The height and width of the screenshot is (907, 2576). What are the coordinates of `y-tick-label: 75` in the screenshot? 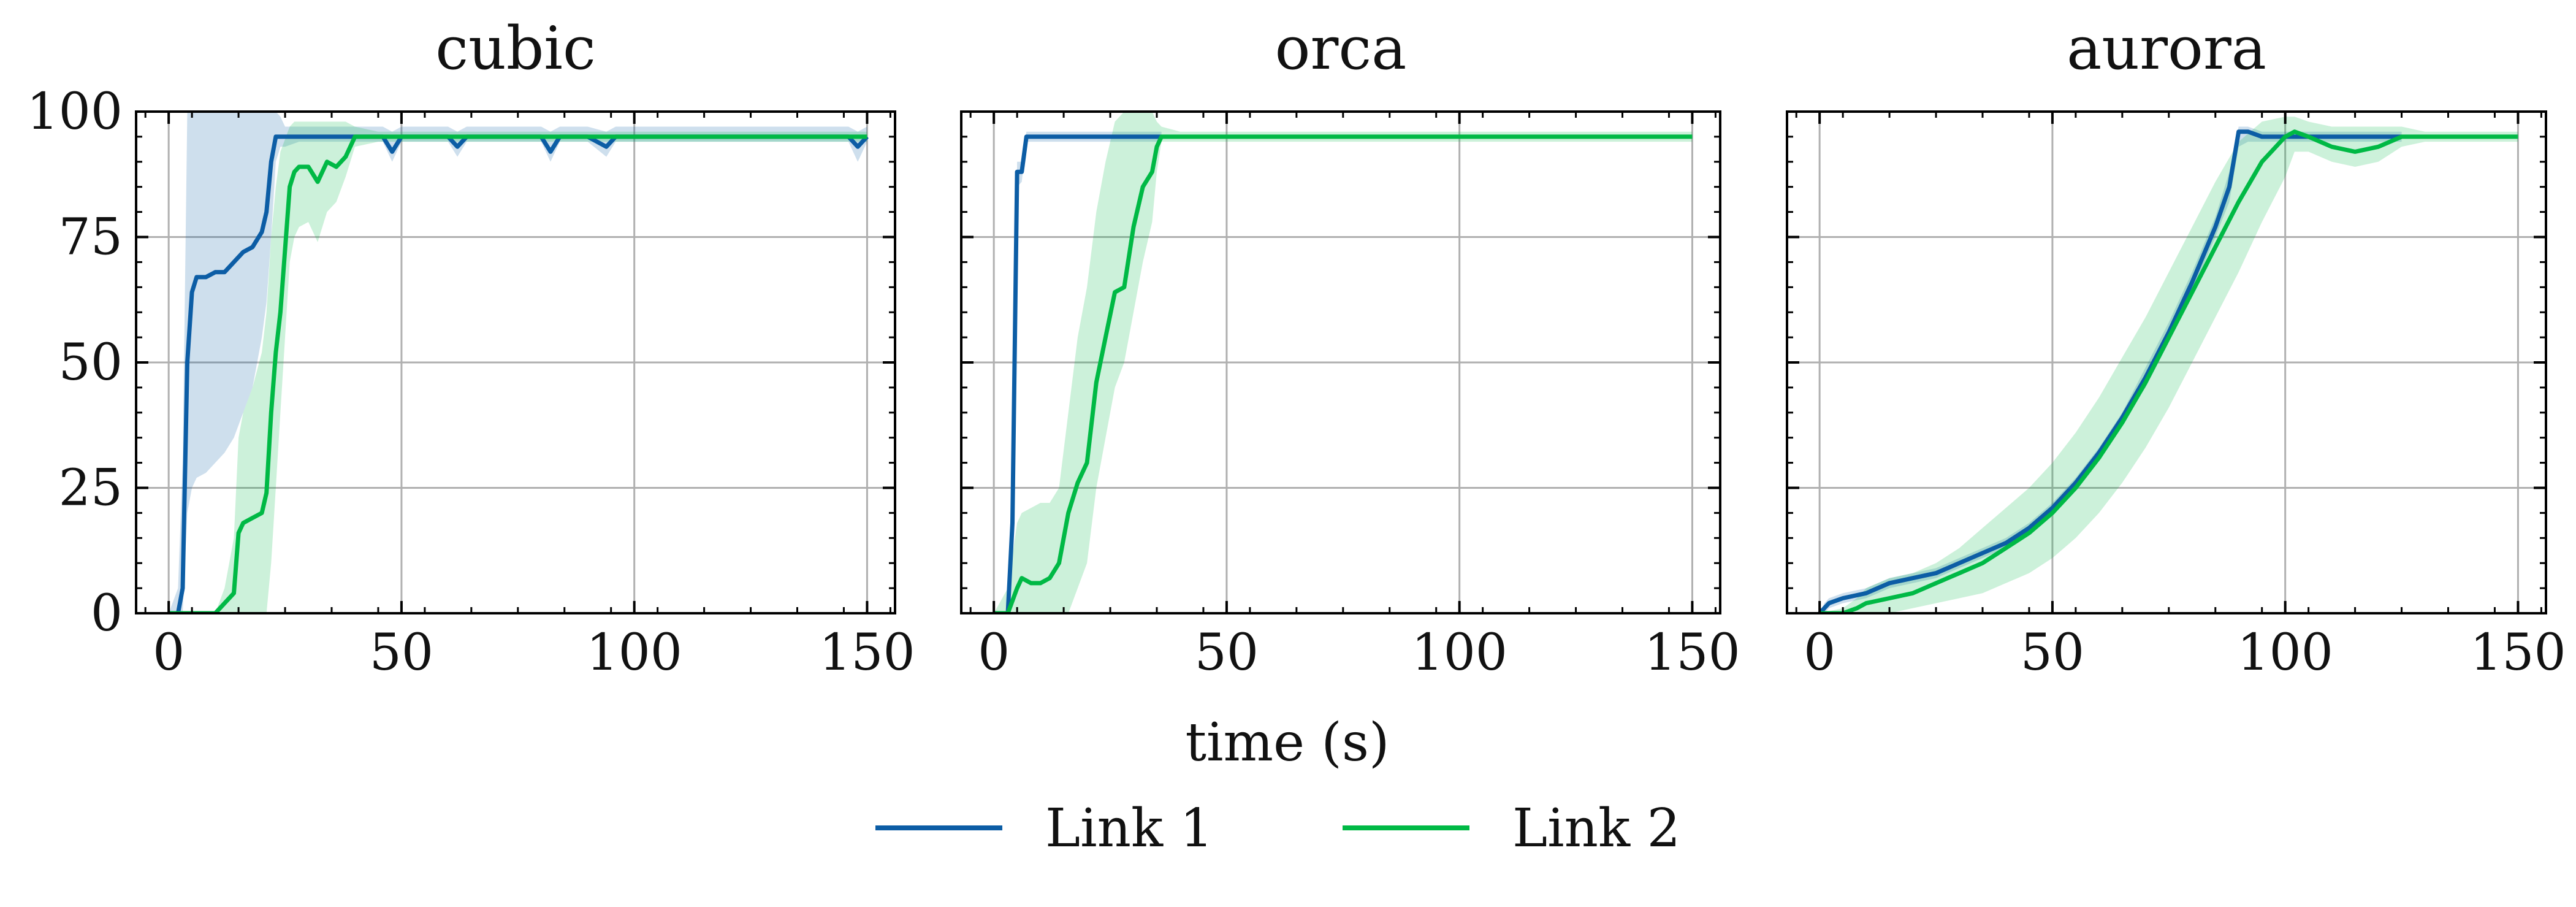 It's located at (91, 238).